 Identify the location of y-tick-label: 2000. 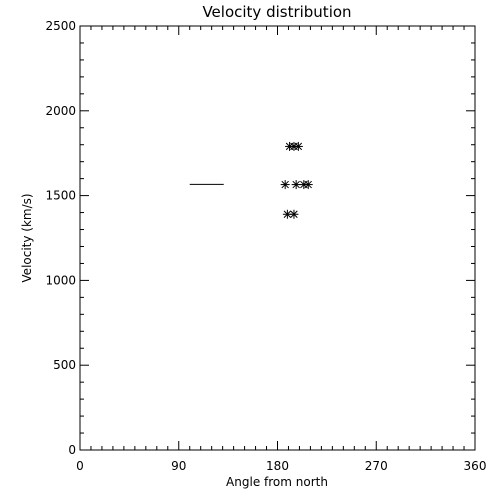
(60, 111).